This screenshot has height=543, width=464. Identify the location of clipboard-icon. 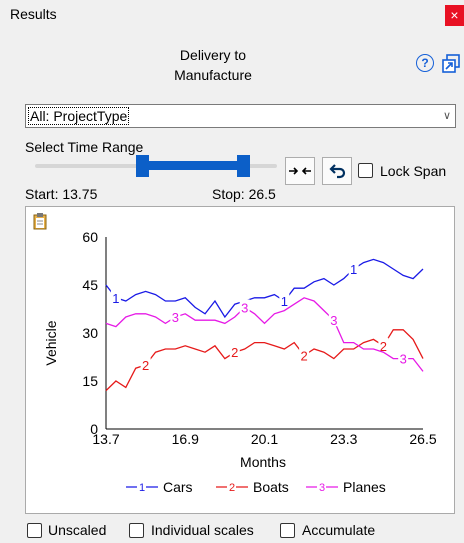
(40, 221).